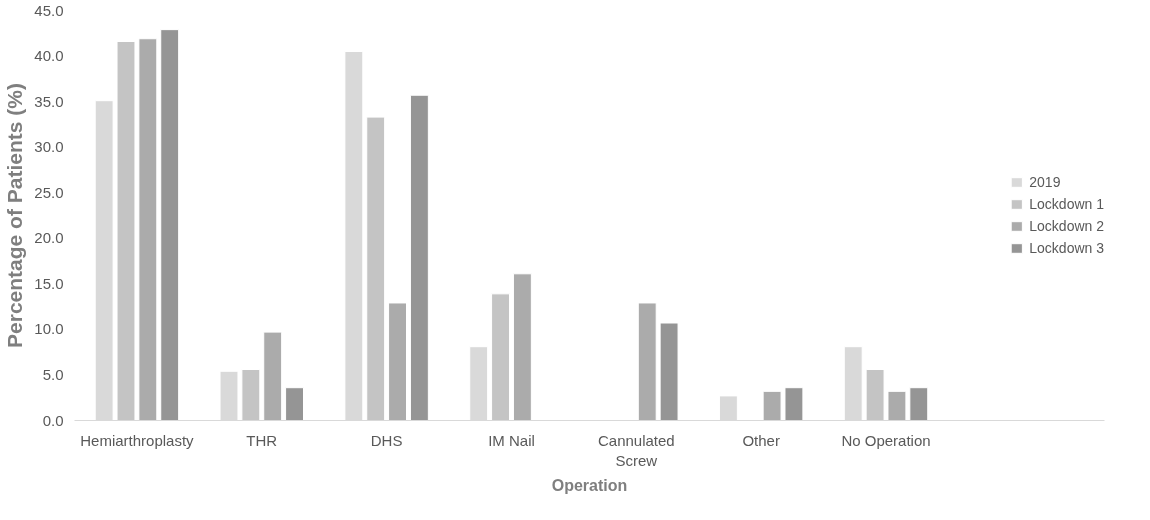  I want to click on y-tick-label: 30.0, so click(49, 147).